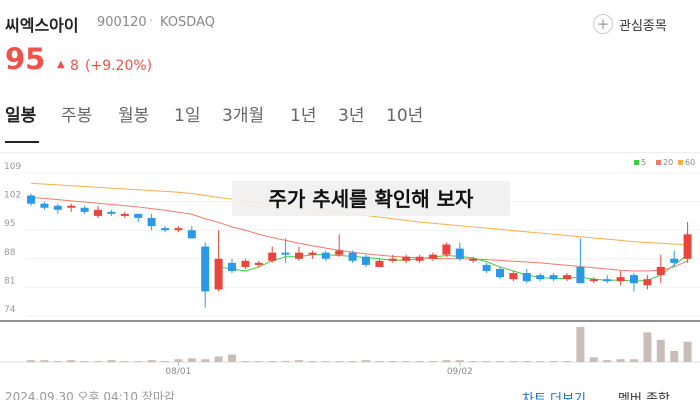 This screenshot has width=700, height=400. What do you see at coordinates (25, 59) in the screenshot?
I see `price: 95` at bounding box center [25, 59].